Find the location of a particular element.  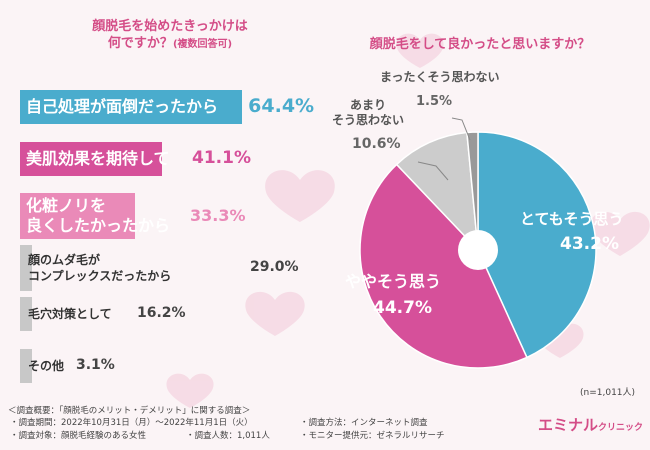

left-chart-title: 顔脱毛を始めたきっかけは 何ですか？(複数回答可) is located at coordinates (170, 35).